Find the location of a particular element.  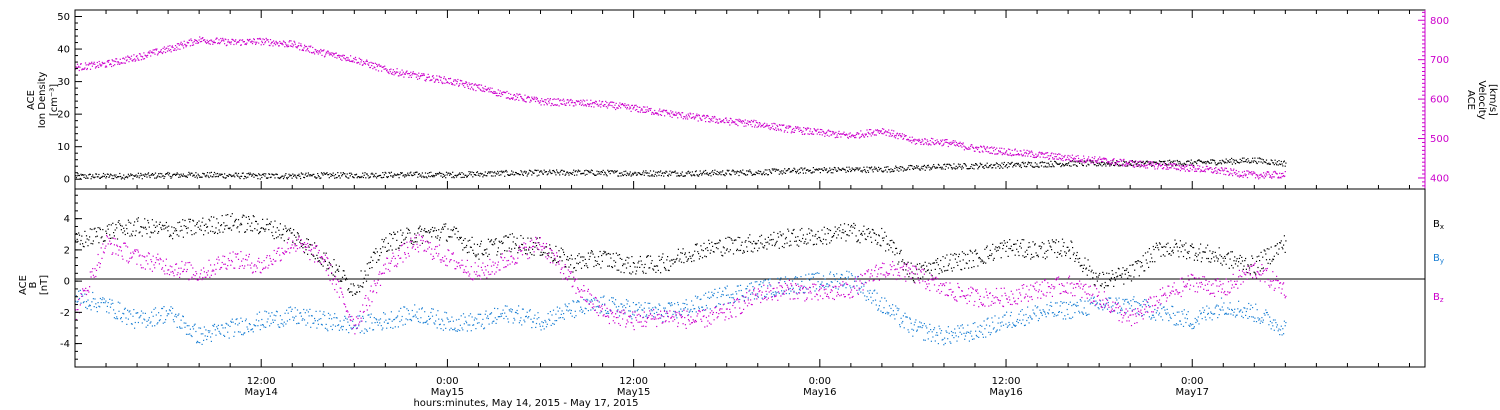

y-tick-label-right: 600 is located at coordinates (1439, 100).